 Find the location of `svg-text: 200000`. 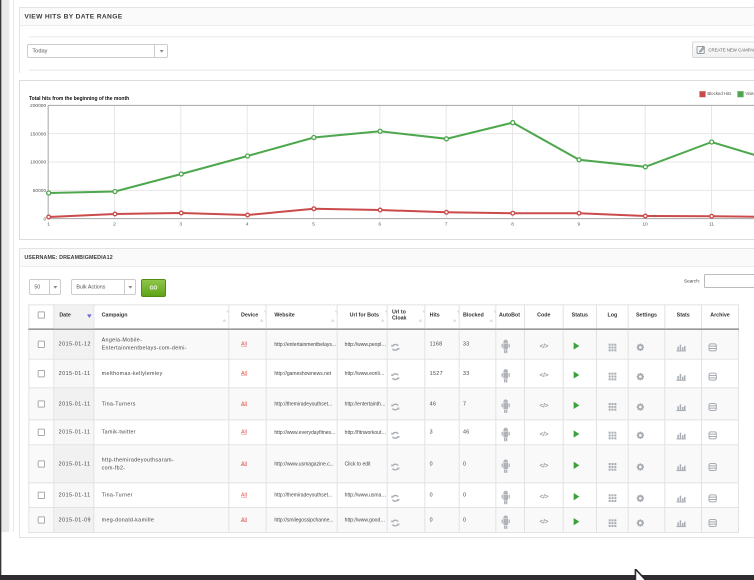

svg-text: 200000 is located at coordinates (38, 106).